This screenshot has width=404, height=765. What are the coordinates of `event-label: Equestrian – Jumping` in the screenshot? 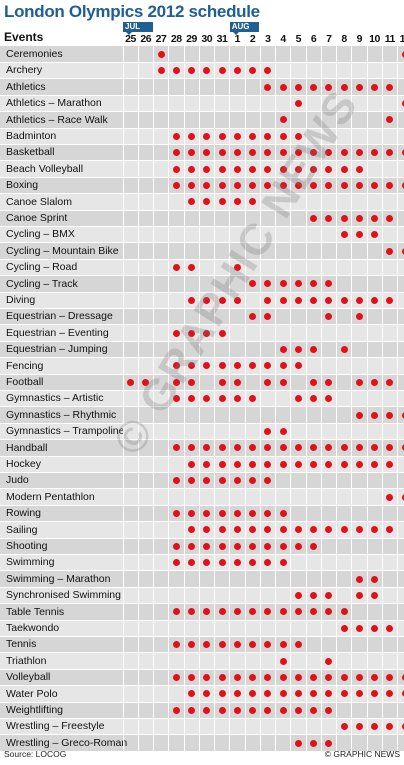 It's located at (57, 349).